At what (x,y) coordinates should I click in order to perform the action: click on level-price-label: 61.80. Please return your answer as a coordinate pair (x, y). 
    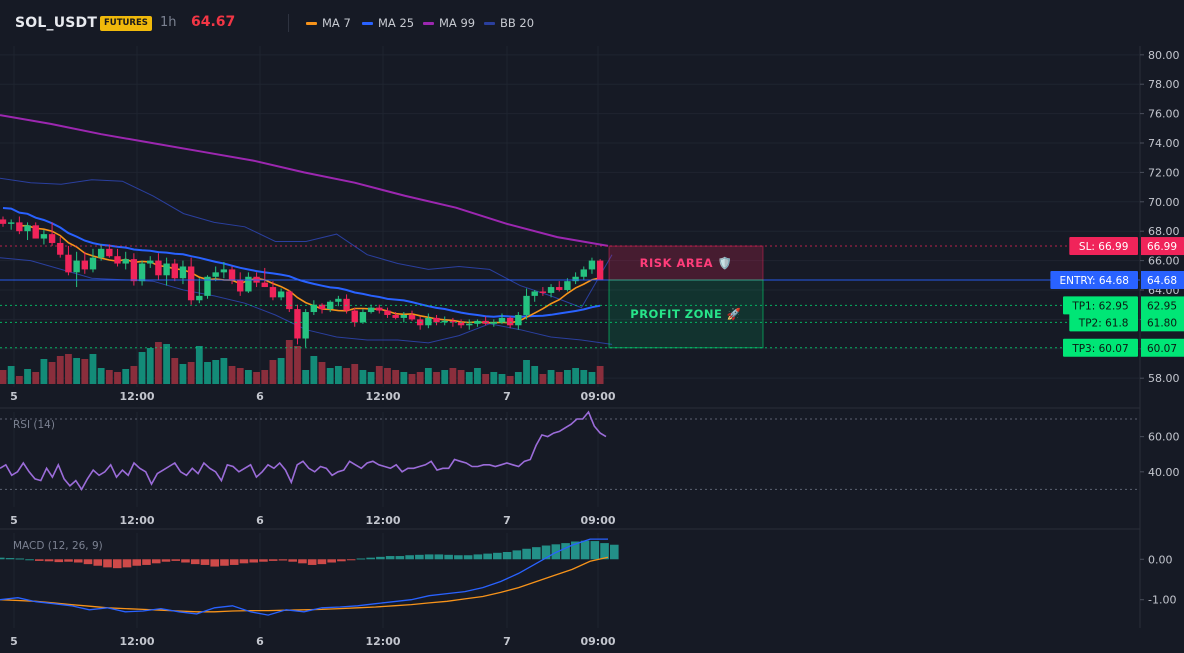
    Looking at the image, I should click on (1162, 323).